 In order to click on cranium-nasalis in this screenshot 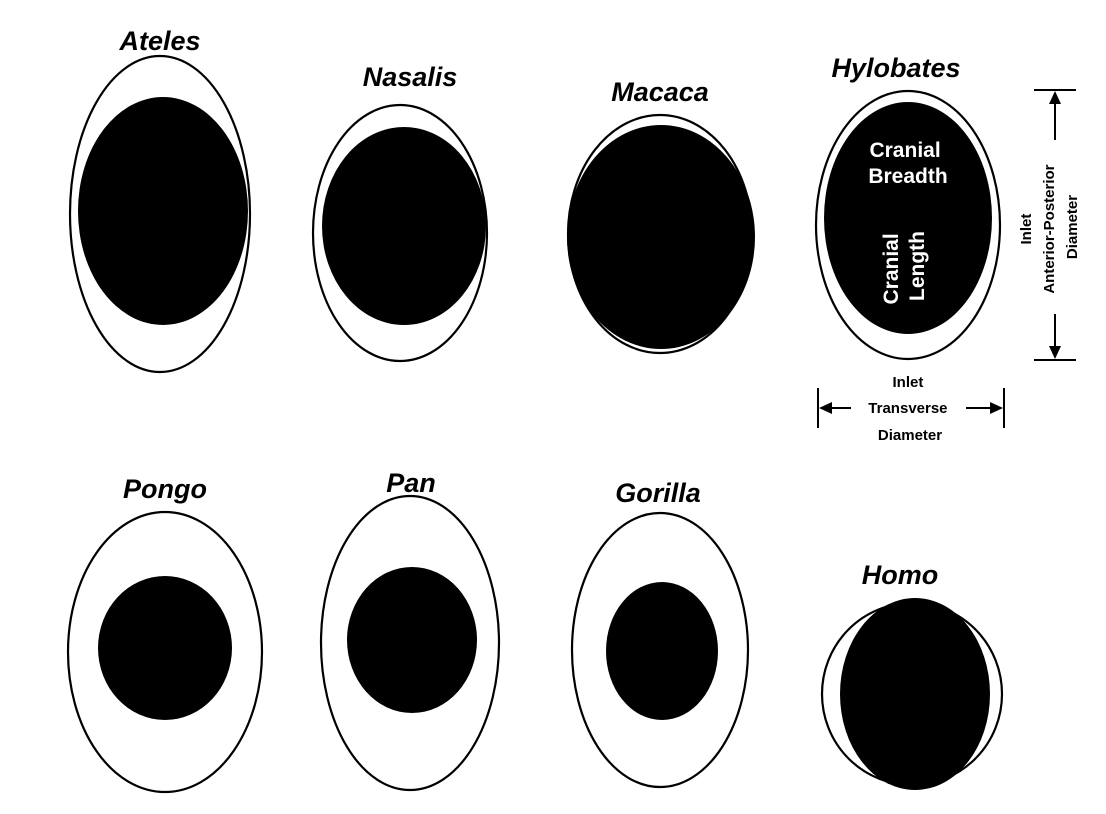, I will do `click(404, 226)`.